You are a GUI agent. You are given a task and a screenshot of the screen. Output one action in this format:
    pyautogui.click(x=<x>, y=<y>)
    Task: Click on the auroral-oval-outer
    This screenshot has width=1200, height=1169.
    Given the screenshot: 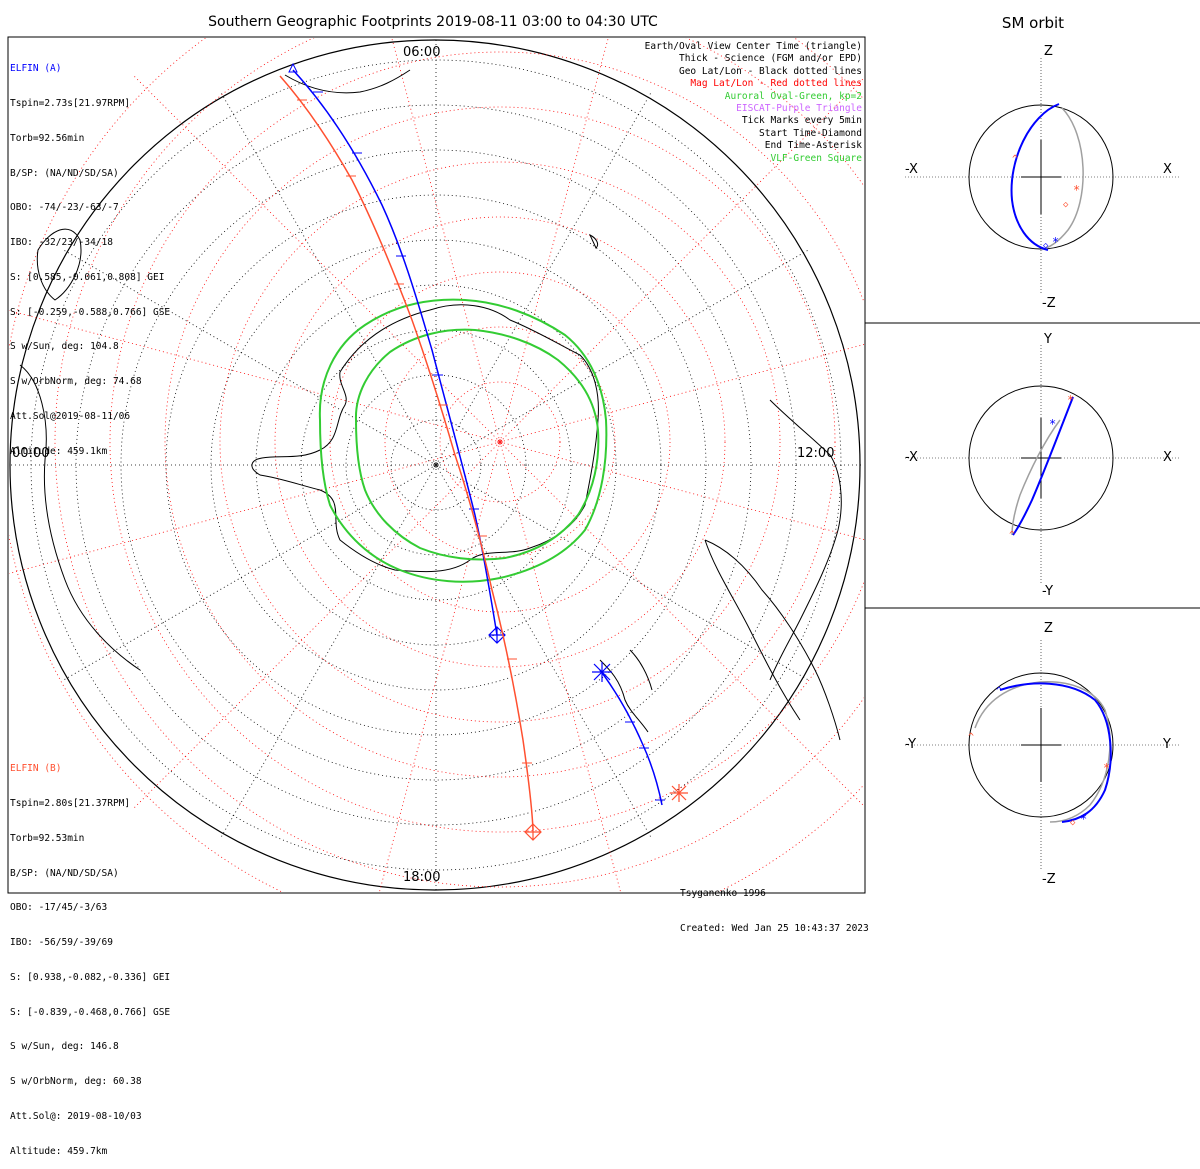 What is the action you would take?
    pyautogui.click(x=463, y=440)
    